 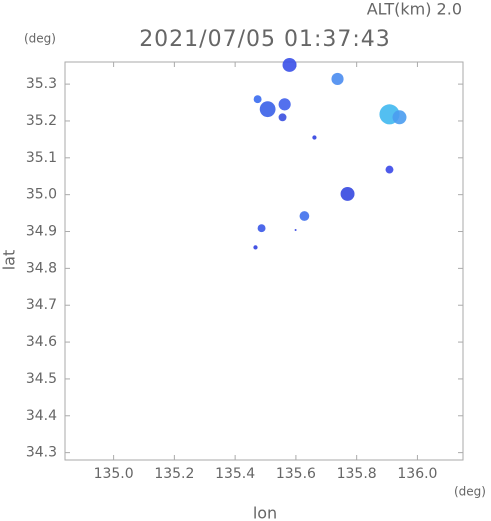 What do you see at coordinates (265, 512) in the screenshot?
I see `x-axis-label: lon` at bounding box center [265, 512].